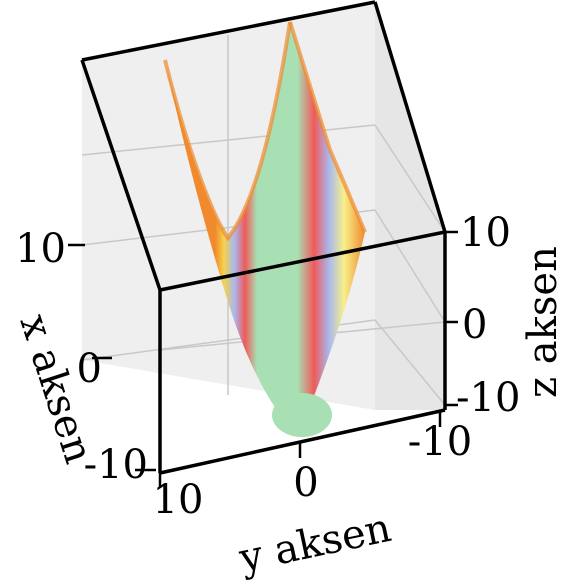  I want to click on y-tick-neg10: -10, so click(440, 442).